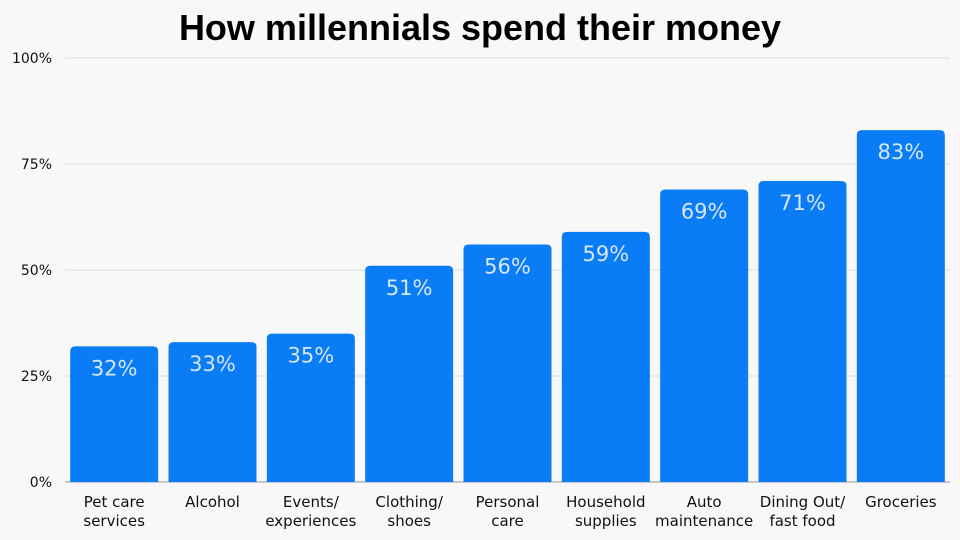  I want to click on data-label: 59%, so click(605, 254).